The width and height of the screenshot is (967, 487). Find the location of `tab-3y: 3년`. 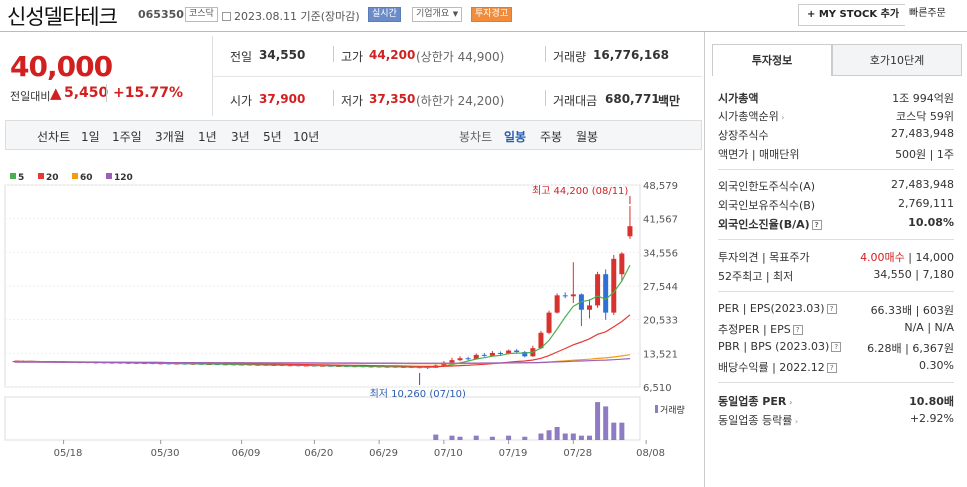

tab-3y: 3년 is located at coordinates (240, 137).